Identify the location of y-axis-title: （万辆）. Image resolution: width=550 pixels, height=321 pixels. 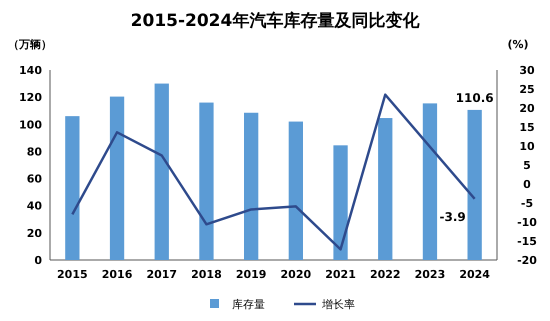
(30, 44).